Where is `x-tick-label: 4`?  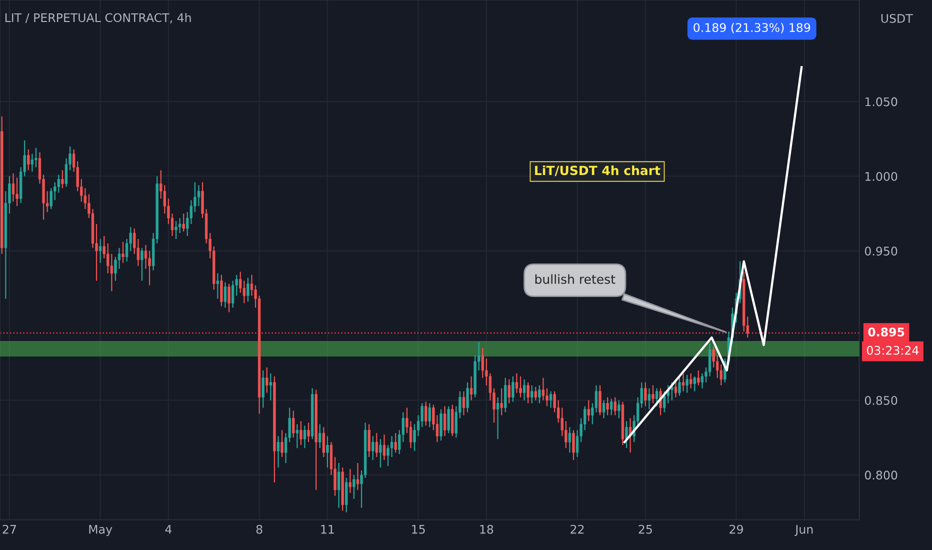
x-tick-label: 4 is located at coordinates (168, 529).